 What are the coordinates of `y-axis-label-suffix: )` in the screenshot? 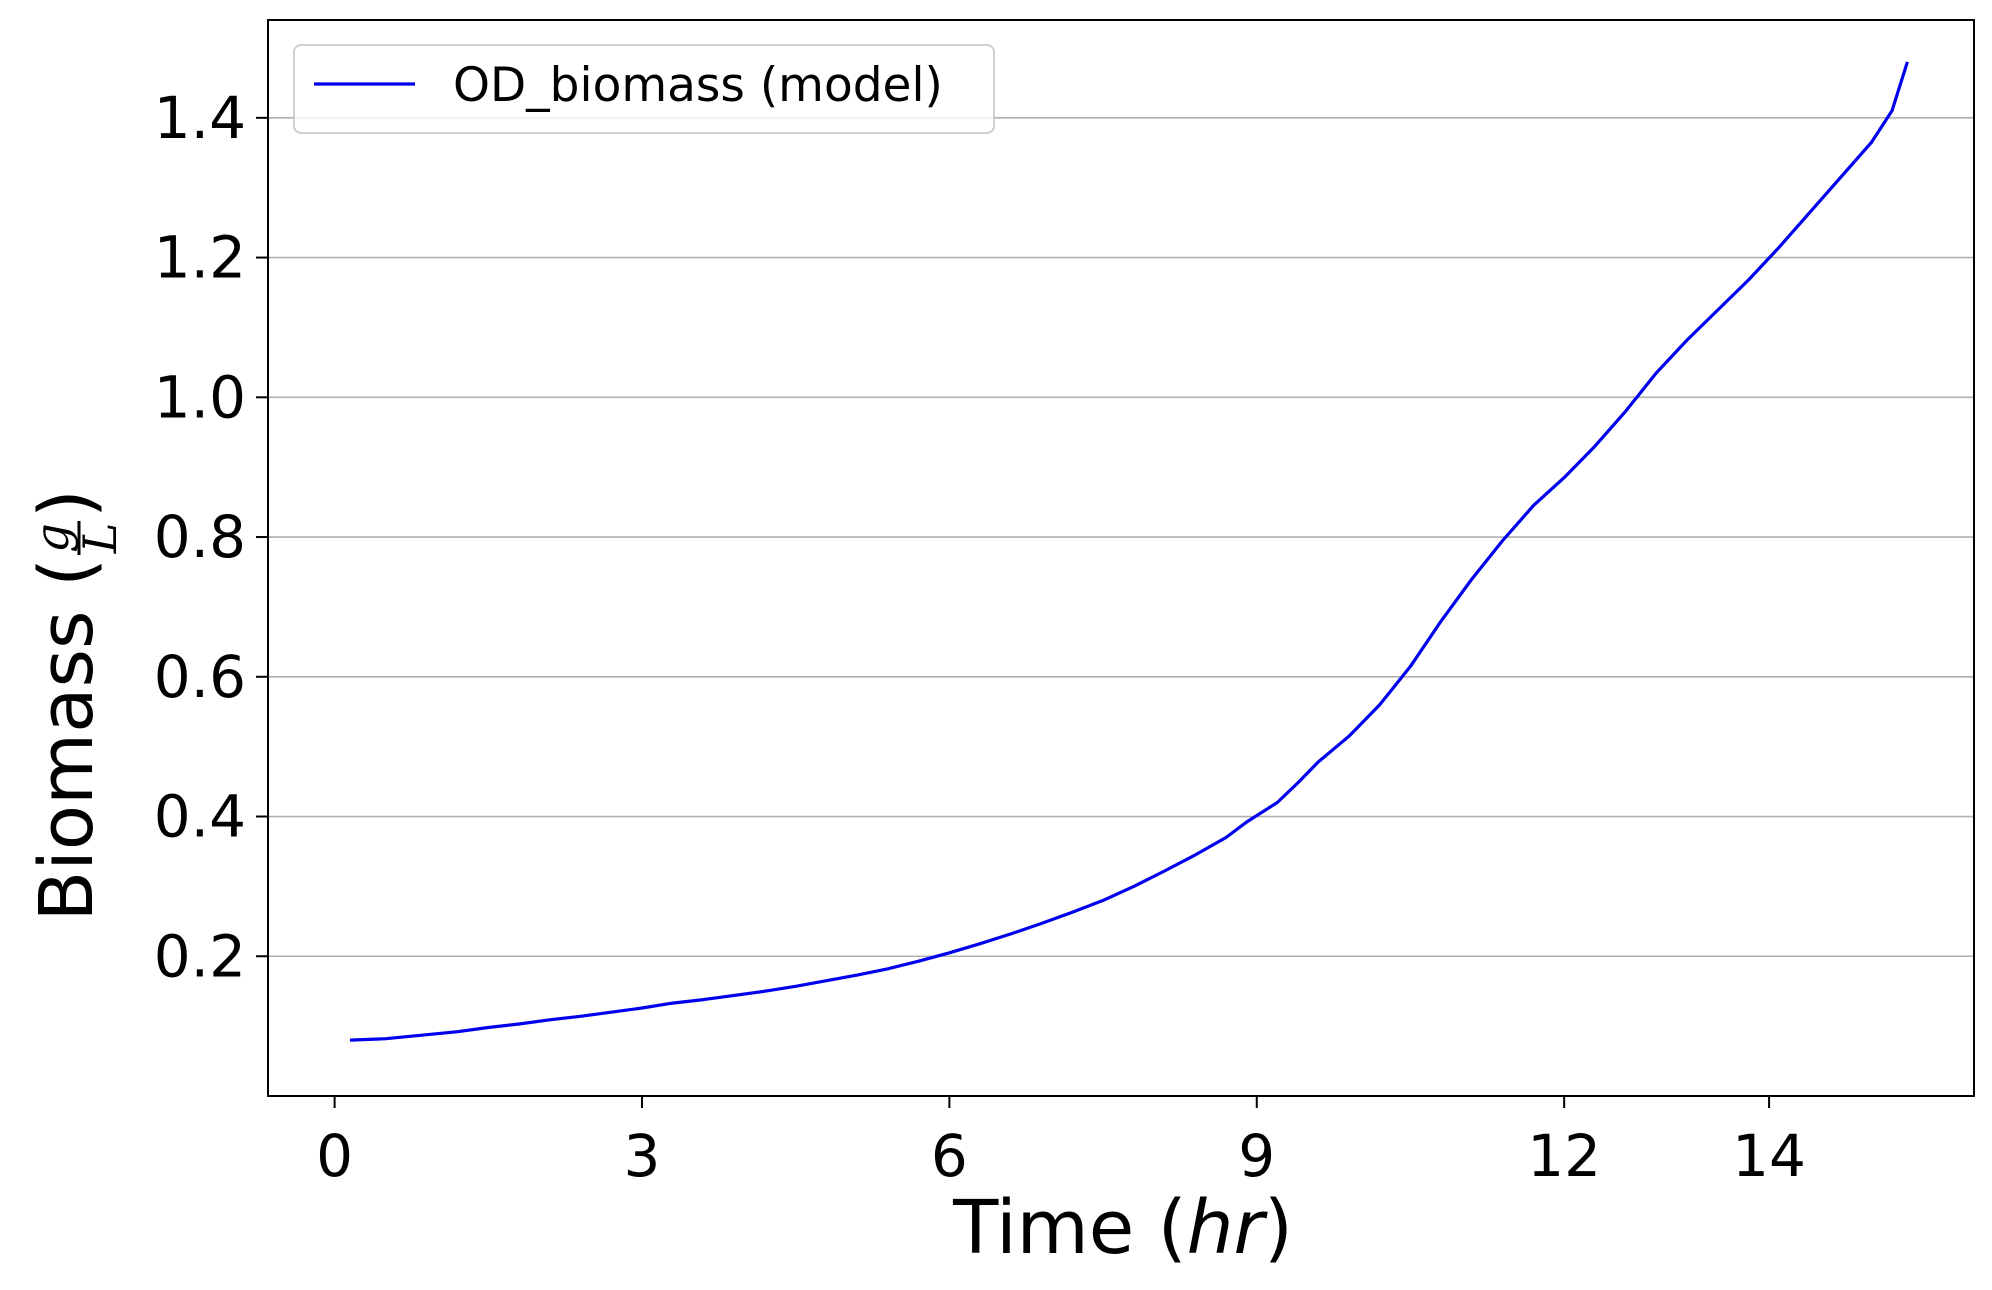 It's located at (67, 503).